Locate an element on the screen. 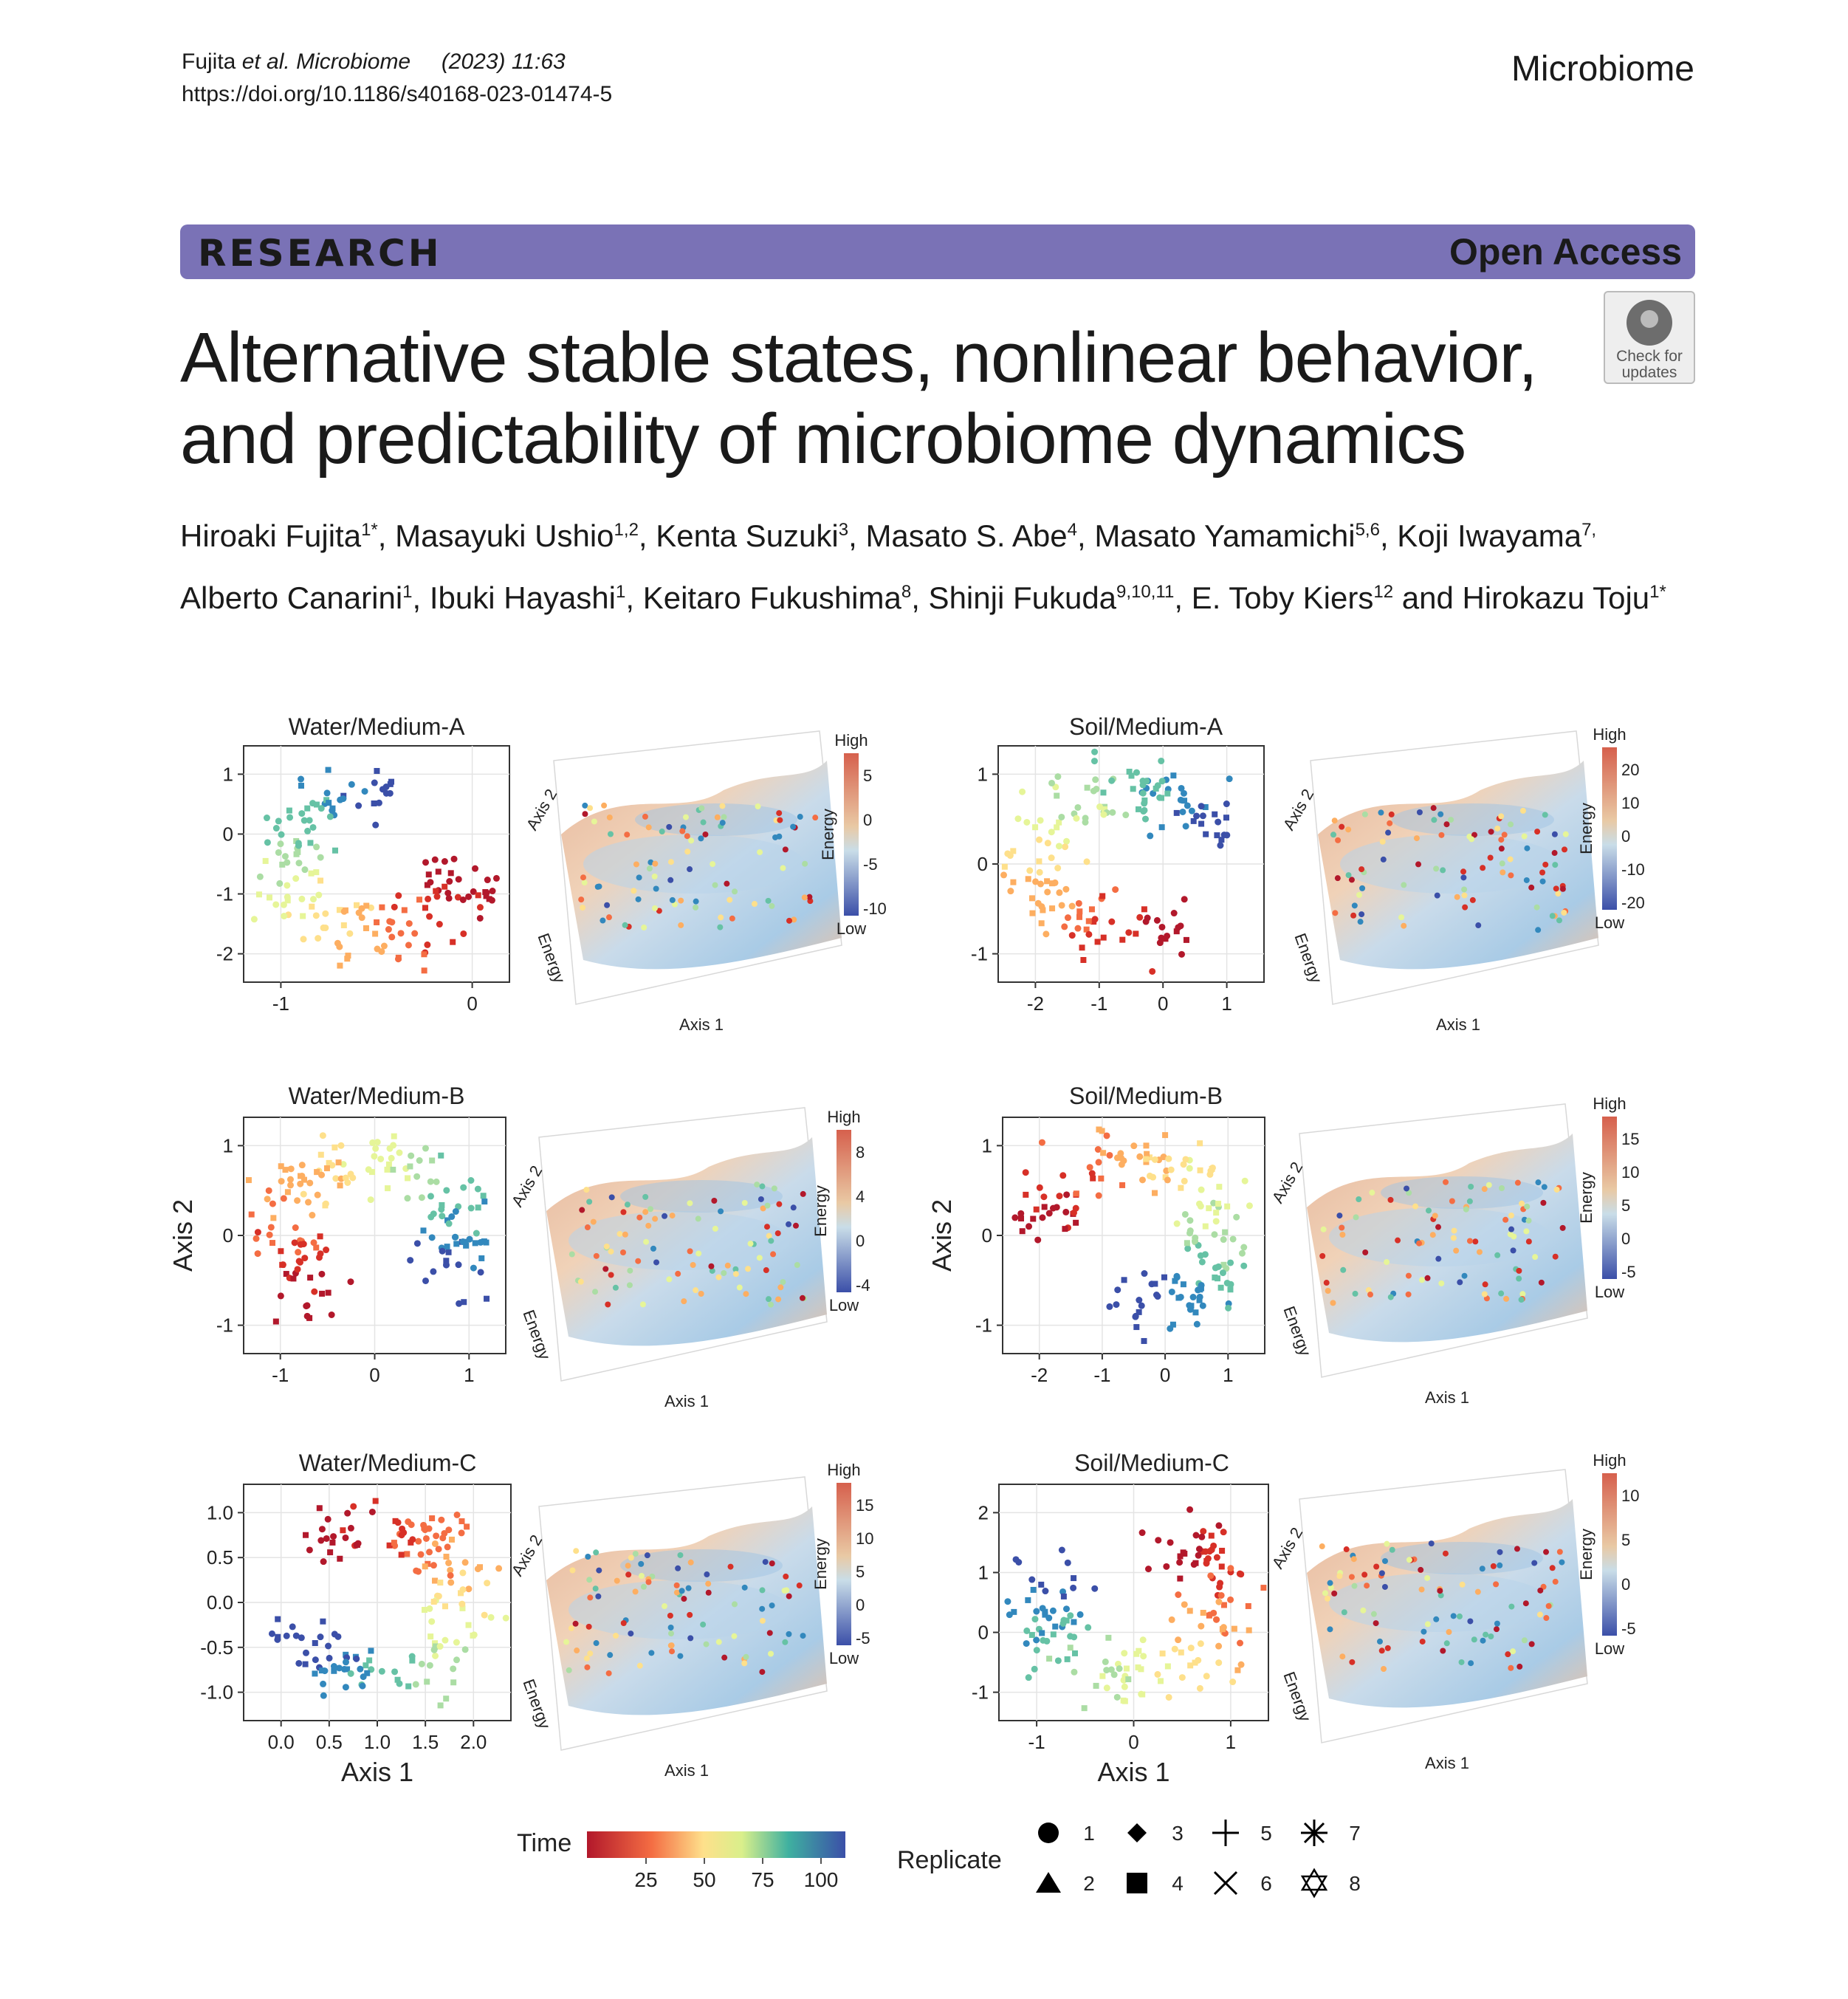 This screenshot has height=1999, width=1848. y-tick-label: -2 is located at coordinates (224, 954).